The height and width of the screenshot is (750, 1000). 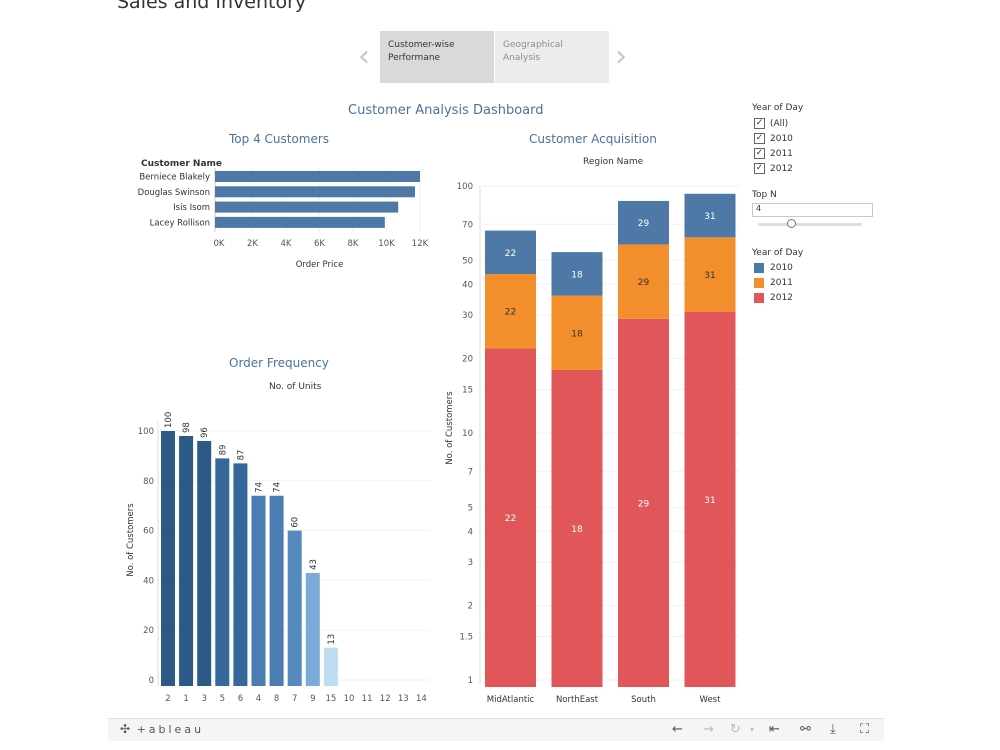 What do you see at coordinates (421, 51) in the screenshot?
I see `story-tab-label: Customer-wise Performane` at bounding box center [421, 51].